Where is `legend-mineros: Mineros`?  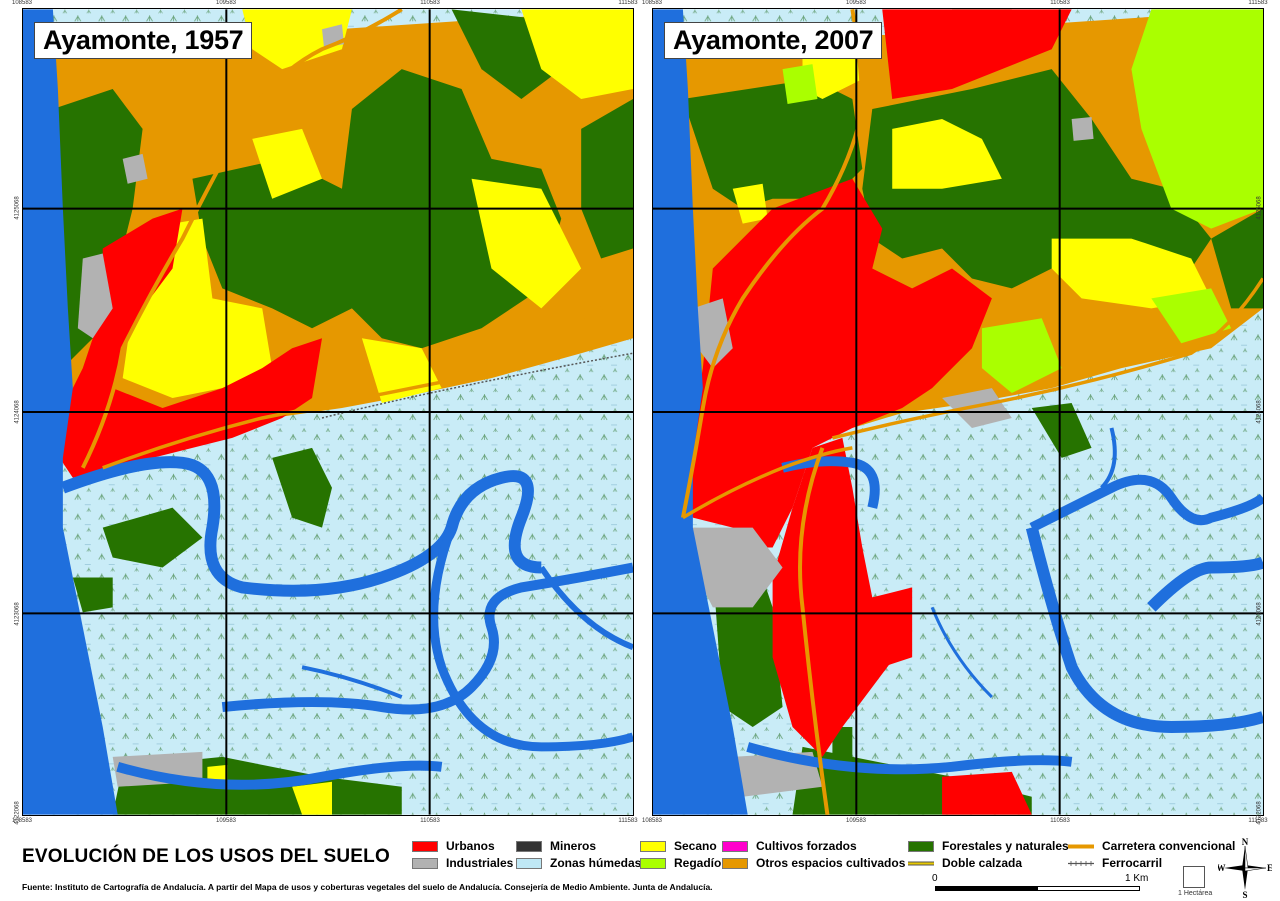
legend-mineros: Mineros is located at coordinates (556, 846).